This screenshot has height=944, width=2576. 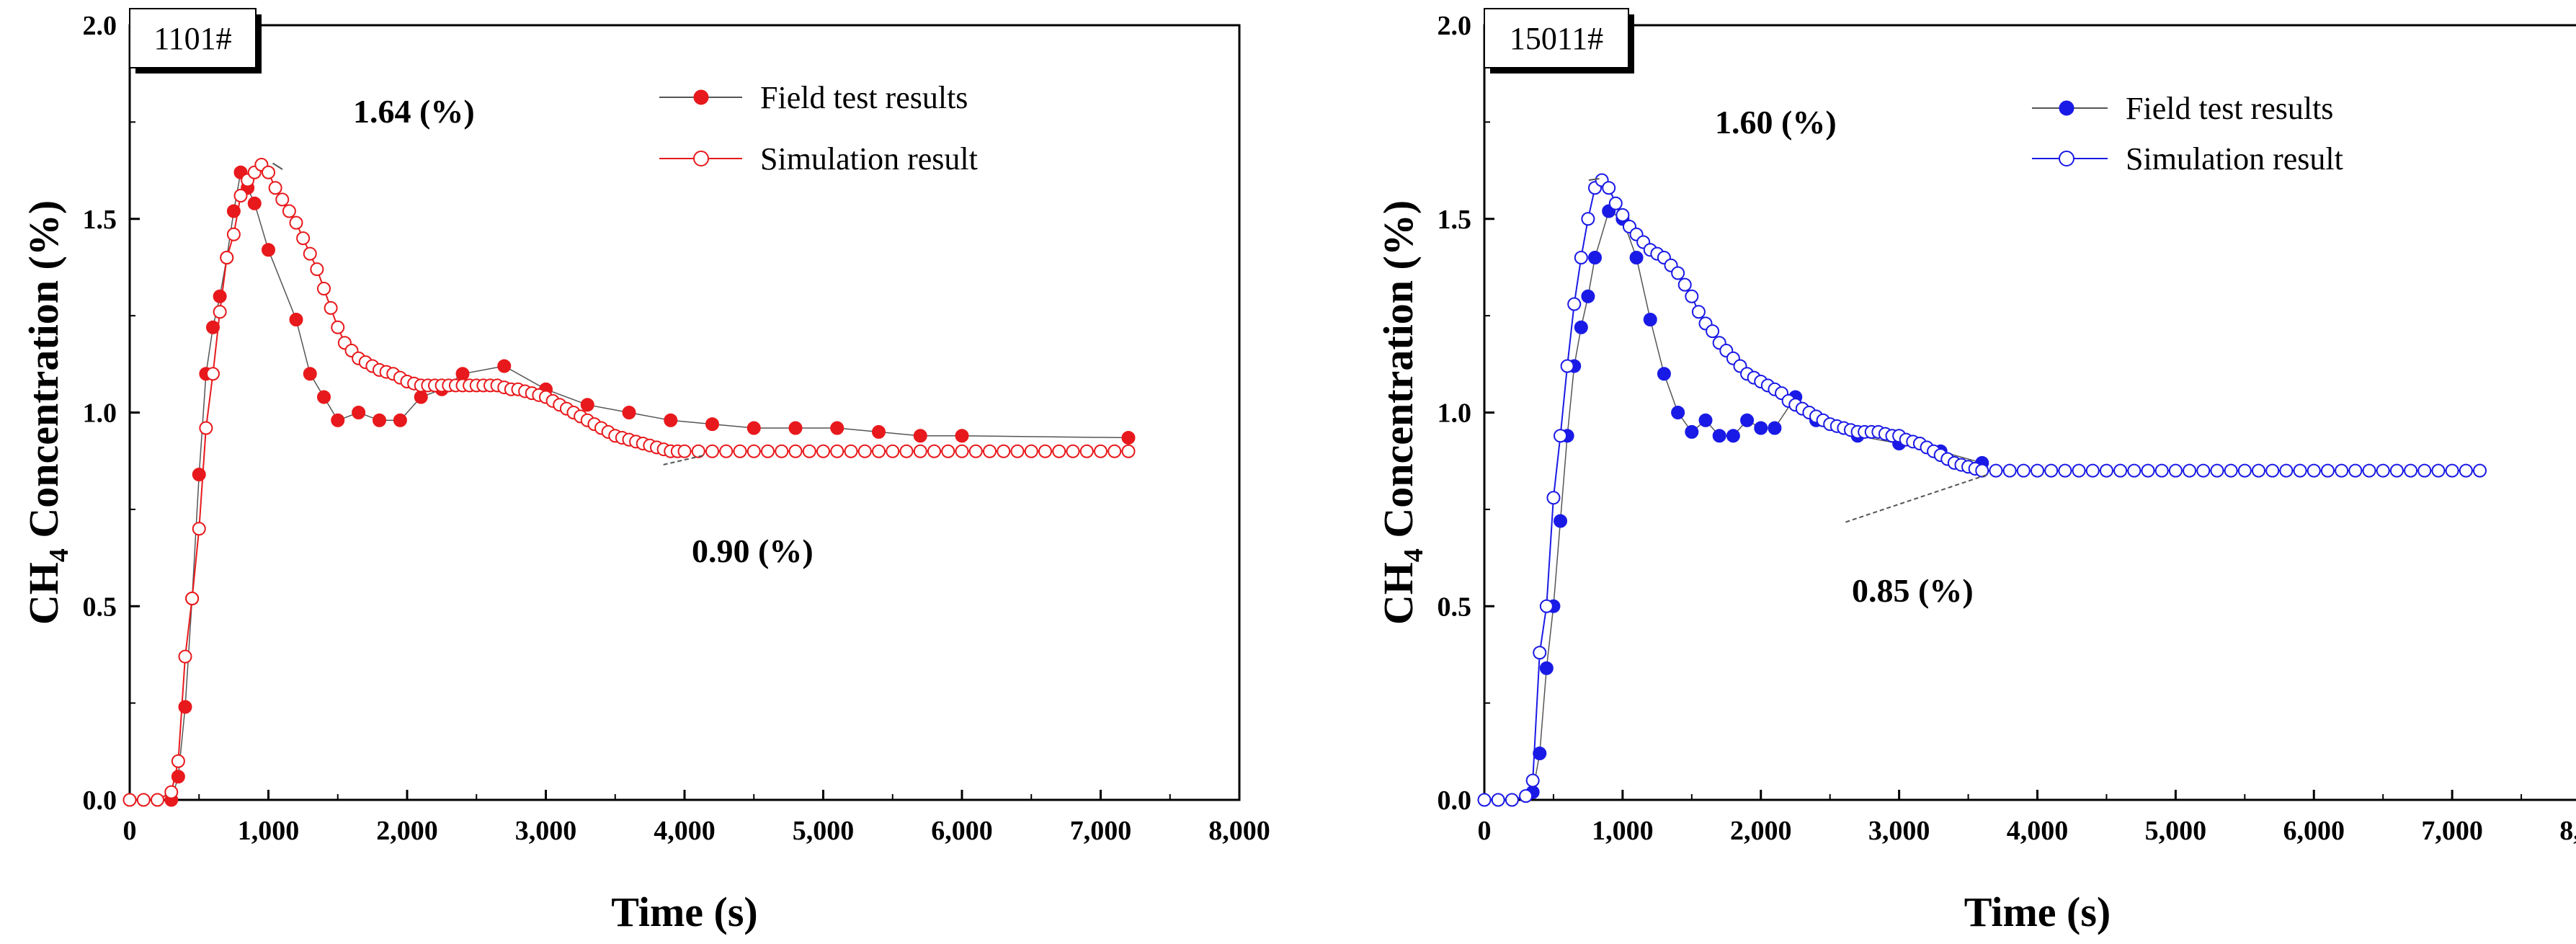 I want to click on y-axis-label-subscript: 4, so click(x=59, y=555).